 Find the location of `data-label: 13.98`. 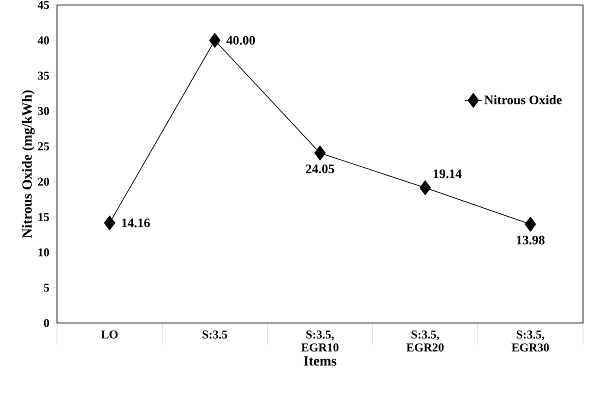

data-label: 13.98 is located at coordinates (530, 240).